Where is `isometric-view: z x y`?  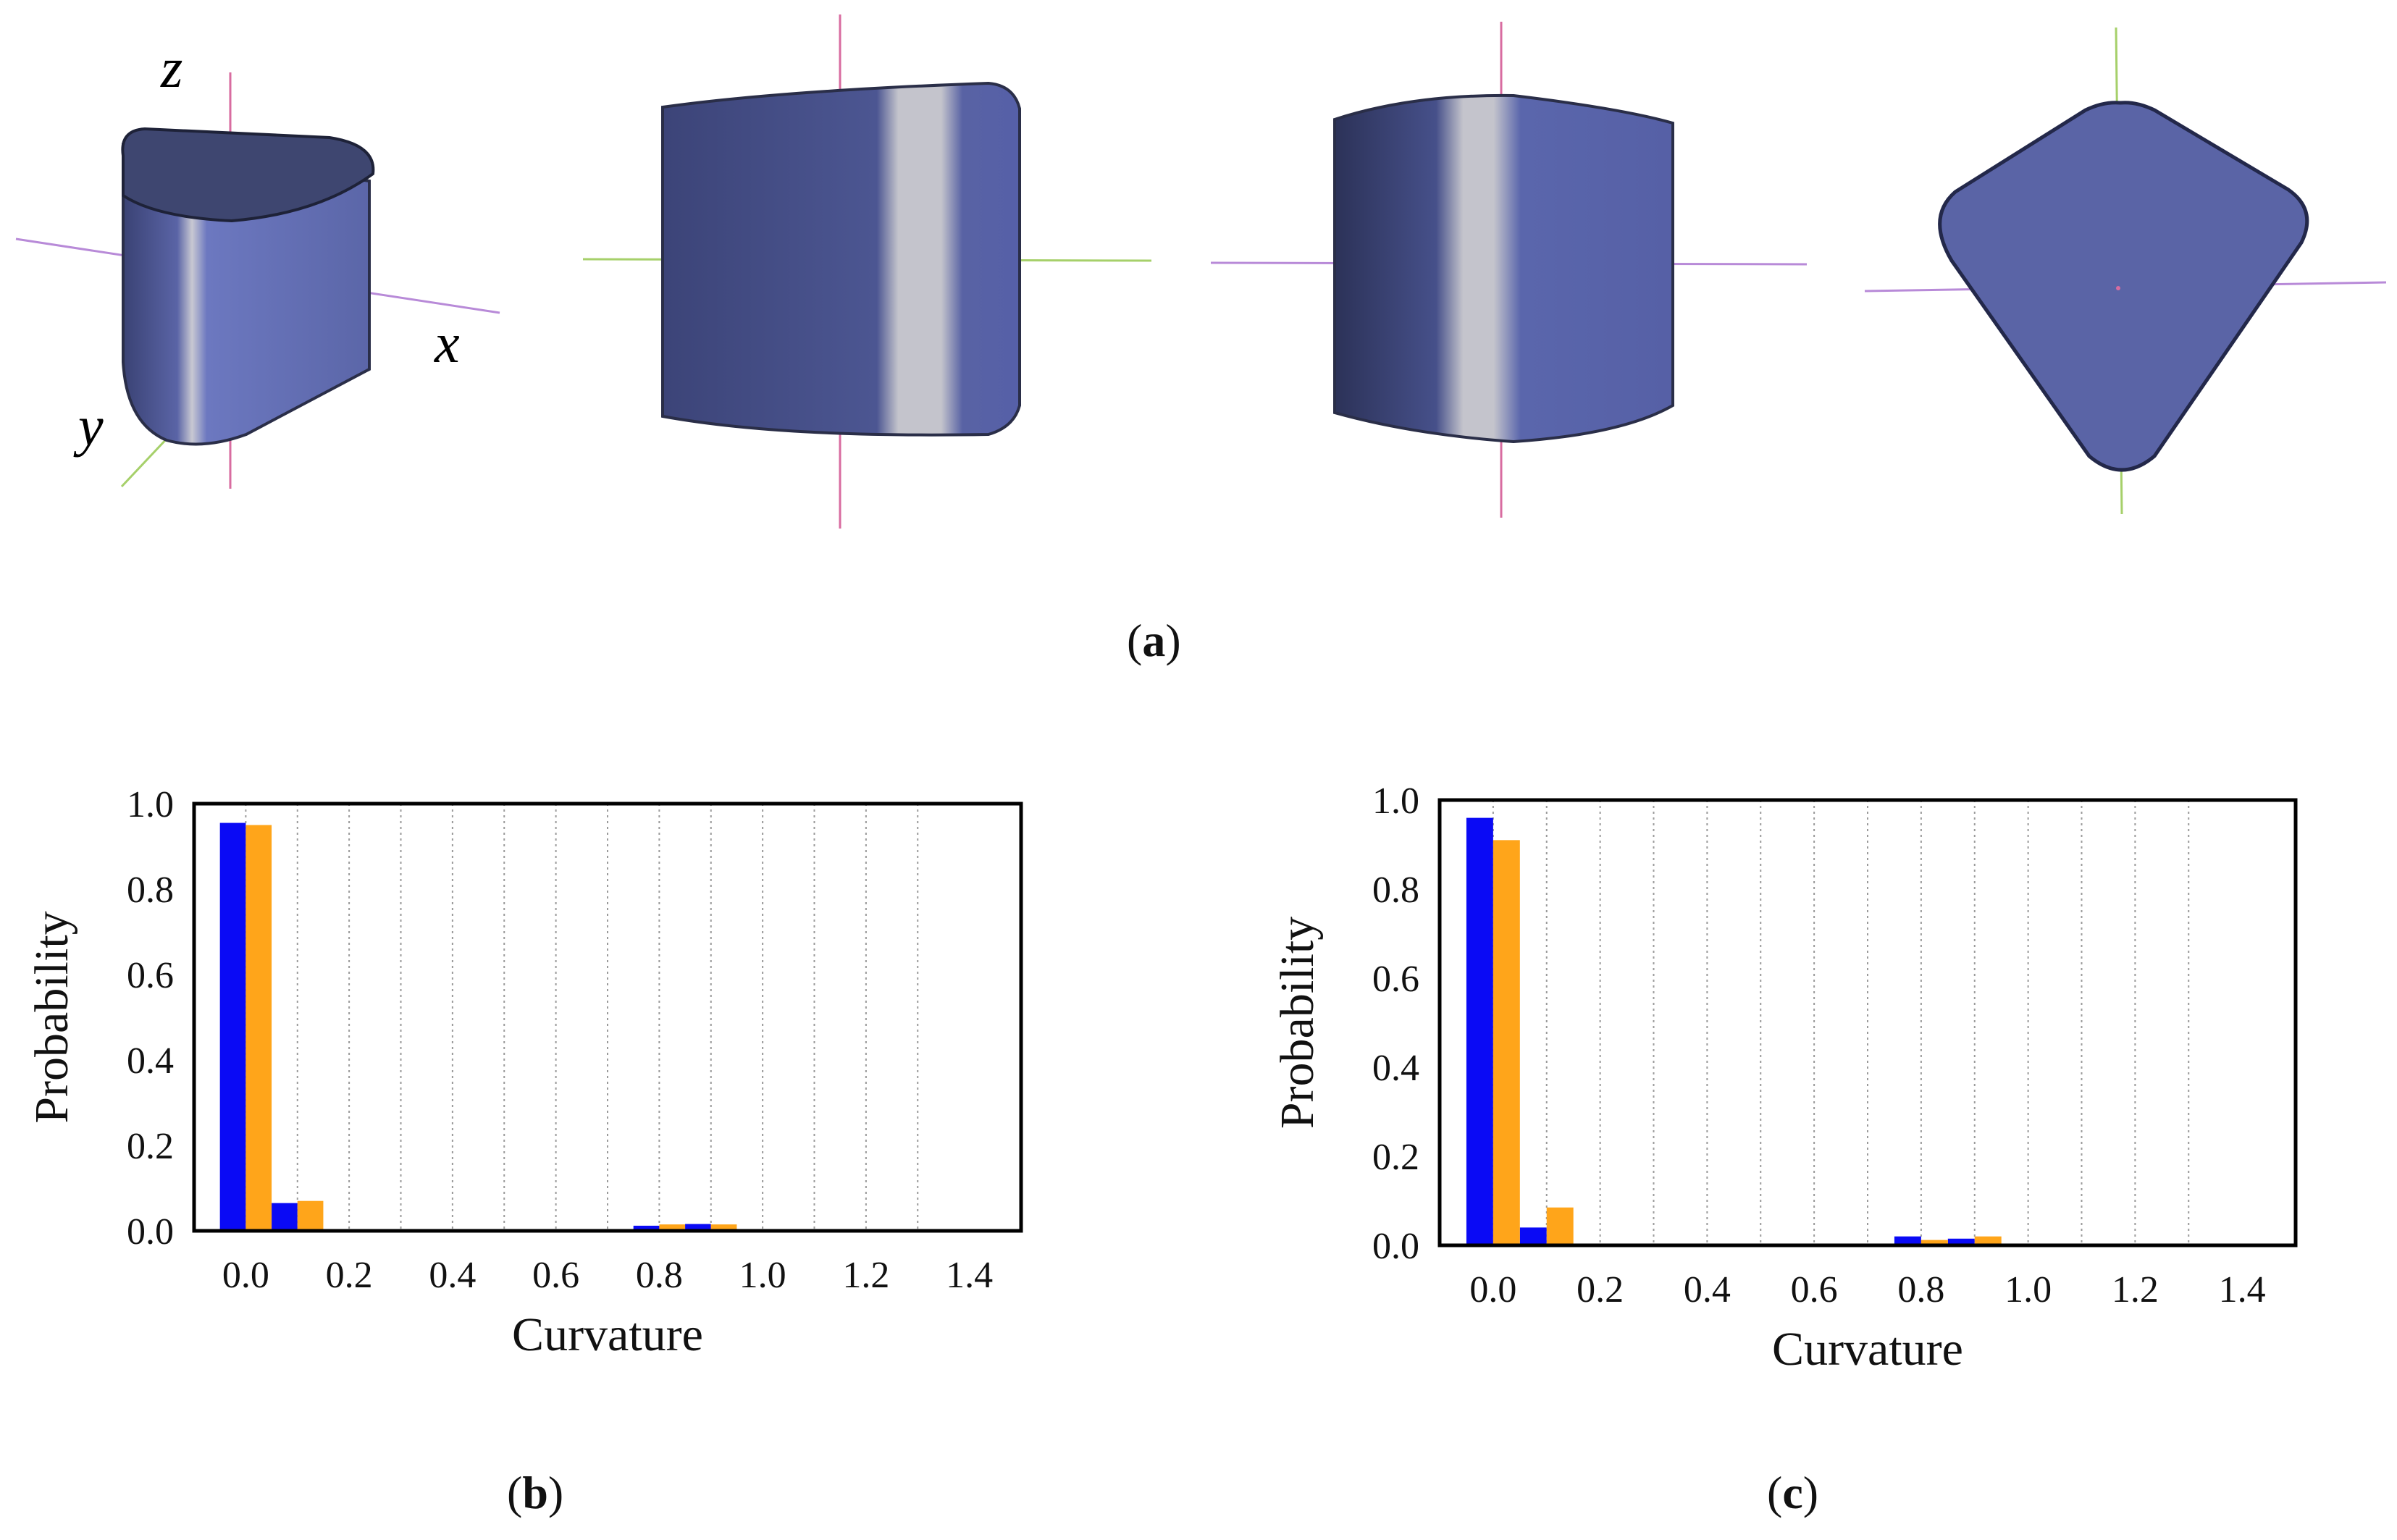
isometric-view: z x y is located at coordinates (257, 262).